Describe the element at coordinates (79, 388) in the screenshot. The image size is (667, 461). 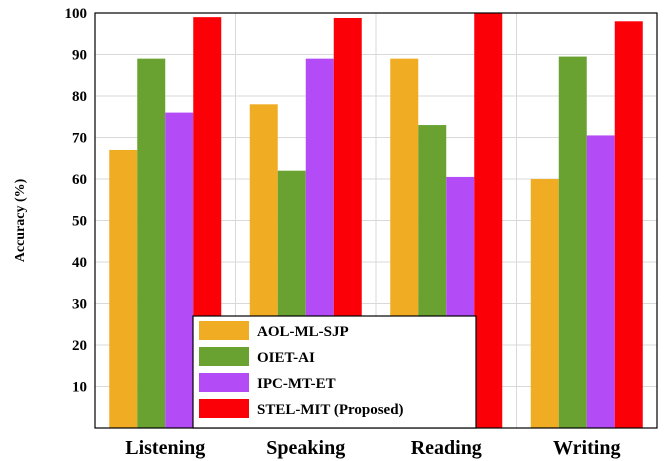
I see `y-tick-label: 10` at that location.